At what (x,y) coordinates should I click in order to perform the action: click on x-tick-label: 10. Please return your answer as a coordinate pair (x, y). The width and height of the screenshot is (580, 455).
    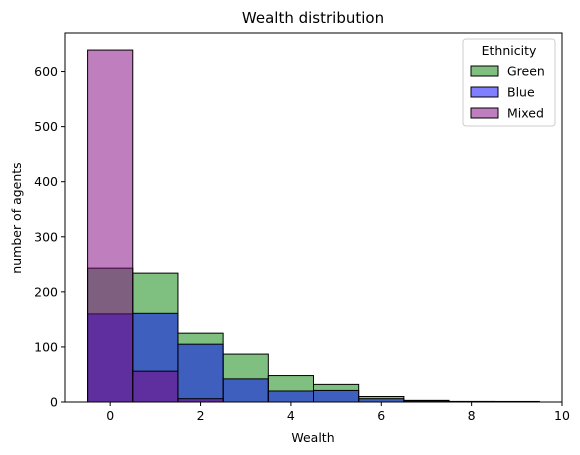
    Looking at the image, I should click on (562, 415).